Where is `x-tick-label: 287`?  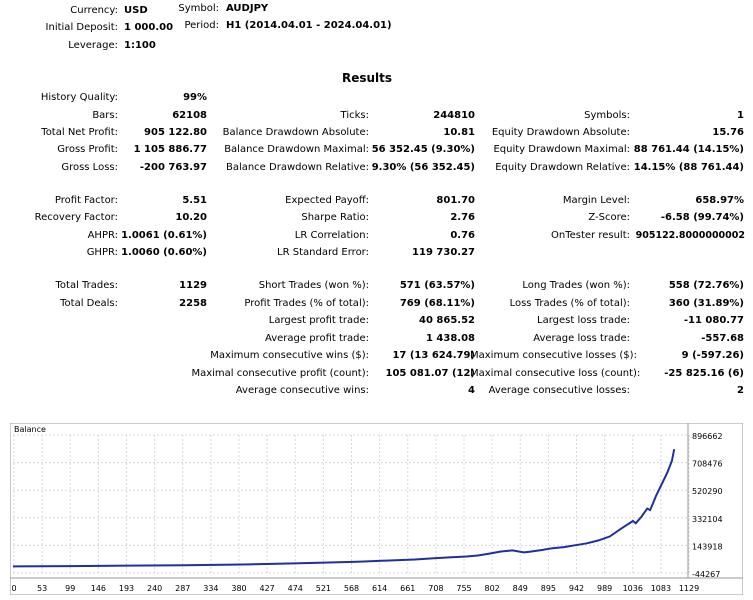 x-tick-label: 287 is located at coordinates (182, 588).